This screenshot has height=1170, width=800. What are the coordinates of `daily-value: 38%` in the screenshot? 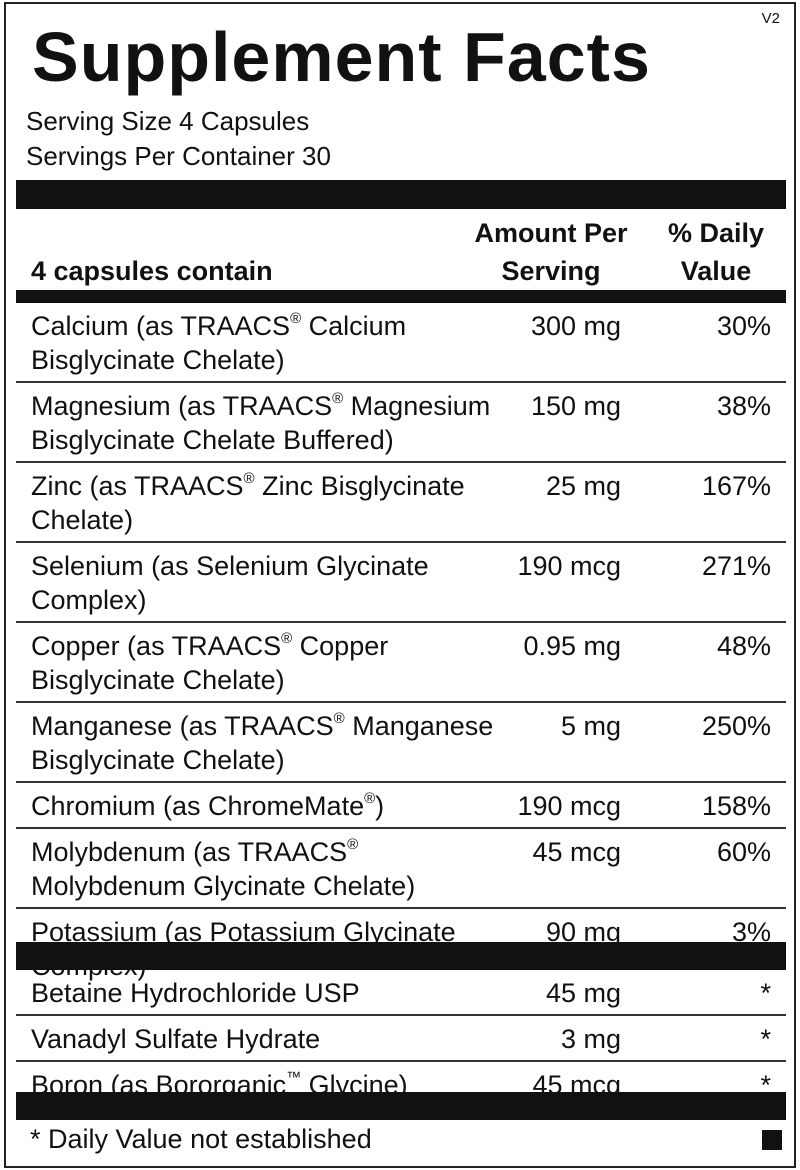 It's located at (743, 406).